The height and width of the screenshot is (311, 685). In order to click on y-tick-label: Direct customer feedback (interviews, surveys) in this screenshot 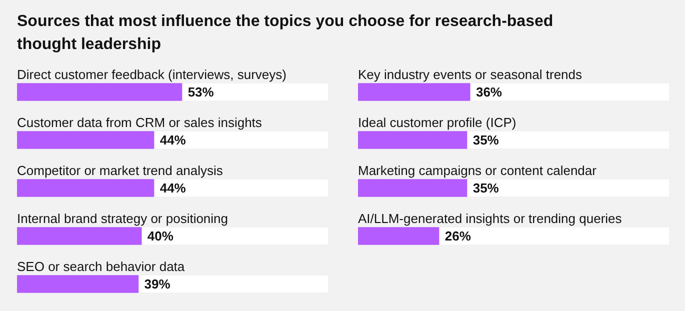, I will do `click(151, 74)`.